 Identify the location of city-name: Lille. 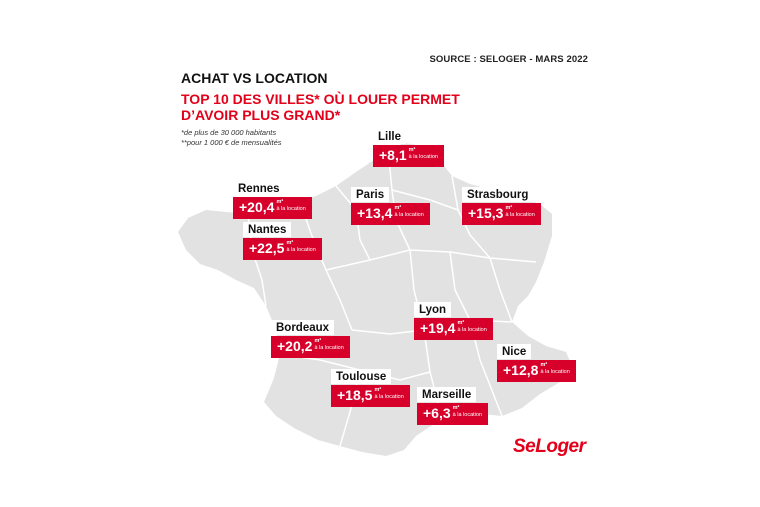
(390, 136).